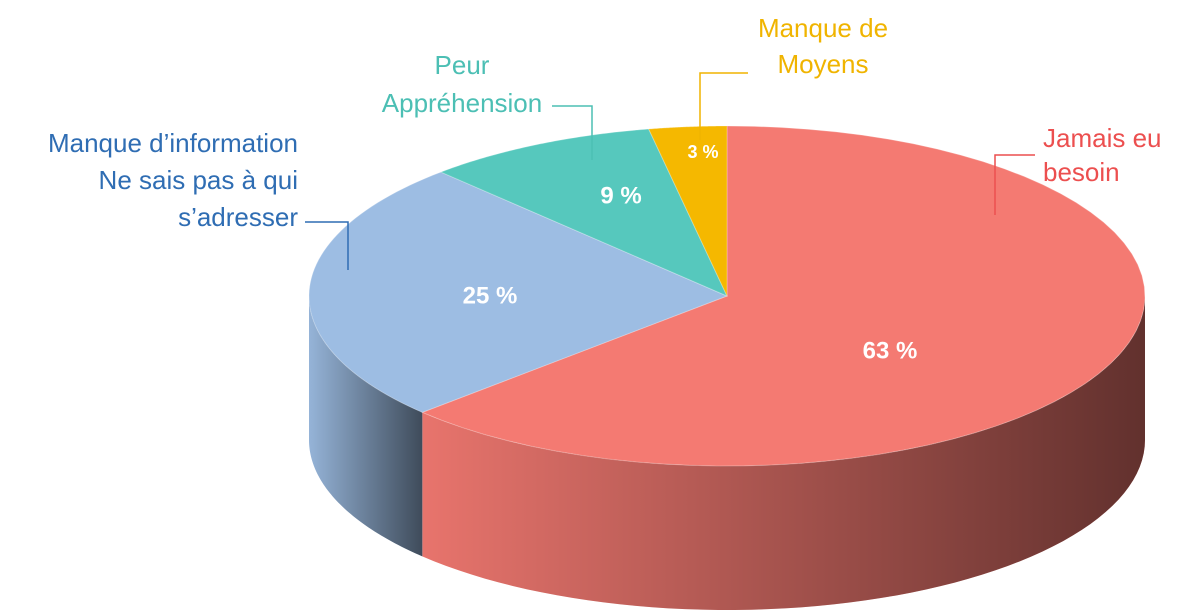  I want to click on category-label: Manque de, so click(823, 28).